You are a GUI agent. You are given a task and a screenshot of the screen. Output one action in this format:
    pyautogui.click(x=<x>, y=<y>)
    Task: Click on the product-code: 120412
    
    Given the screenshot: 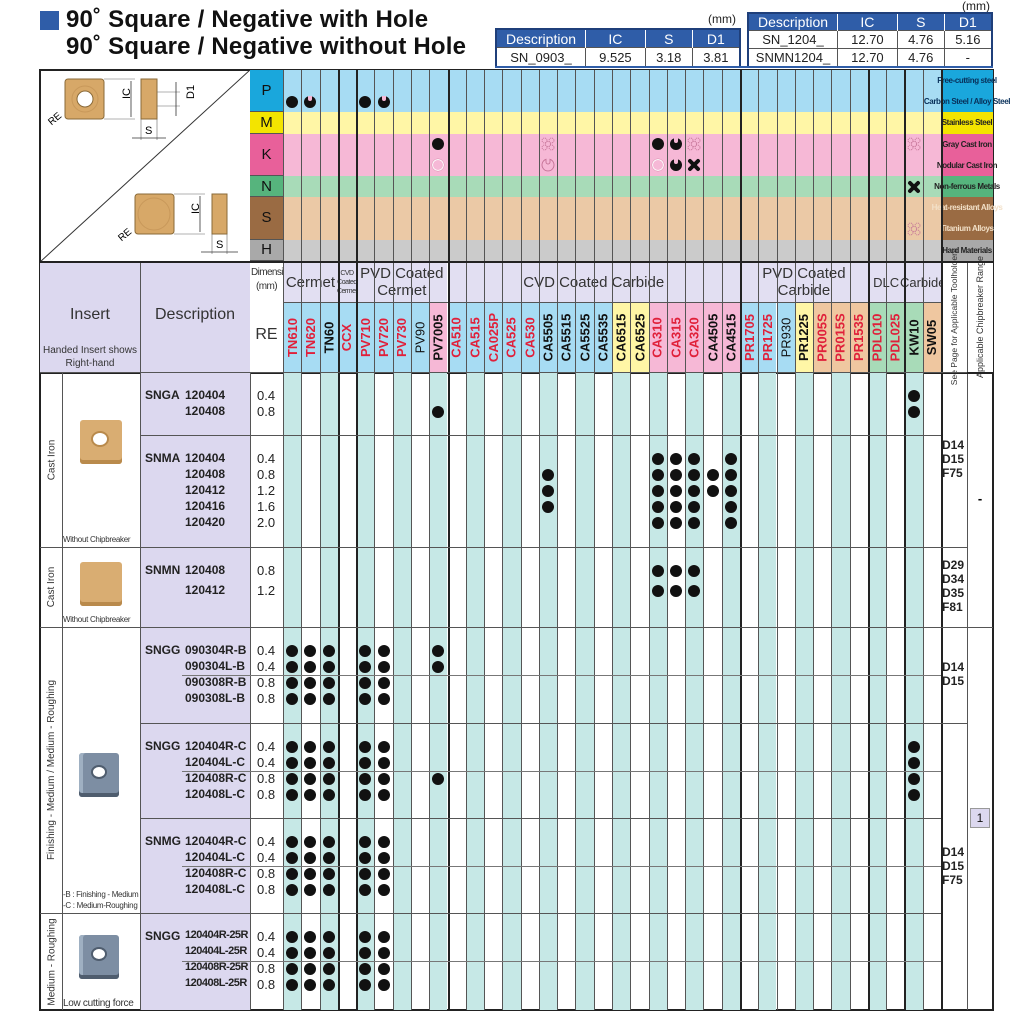 What is the action you would take?
    pyautogui.click(x=205, y=590)
    